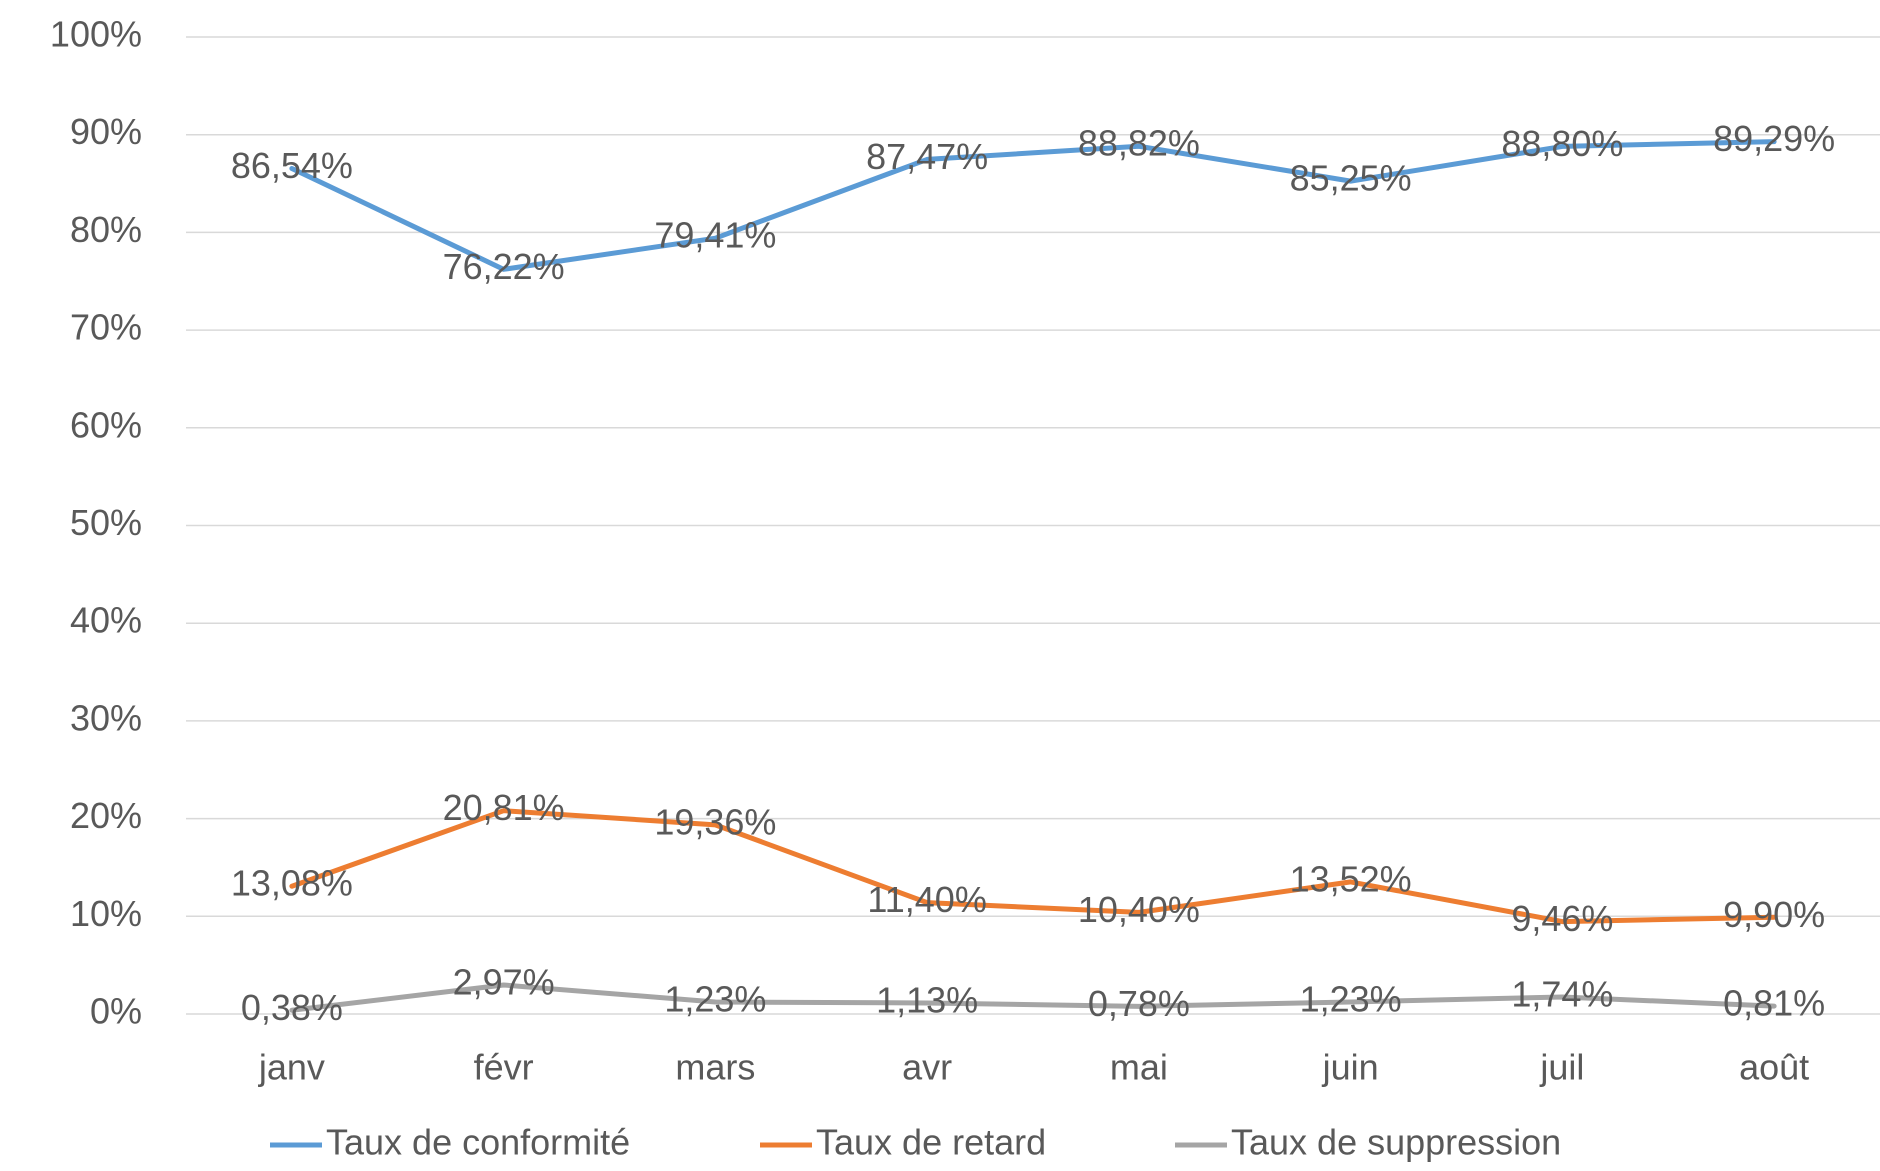 This screenshot has height=1171, width=1880. What do you see at coordinates (291, 1067) in the screenshot?
I see `x-tick-label: janv` at bounding box center [291, 1067].